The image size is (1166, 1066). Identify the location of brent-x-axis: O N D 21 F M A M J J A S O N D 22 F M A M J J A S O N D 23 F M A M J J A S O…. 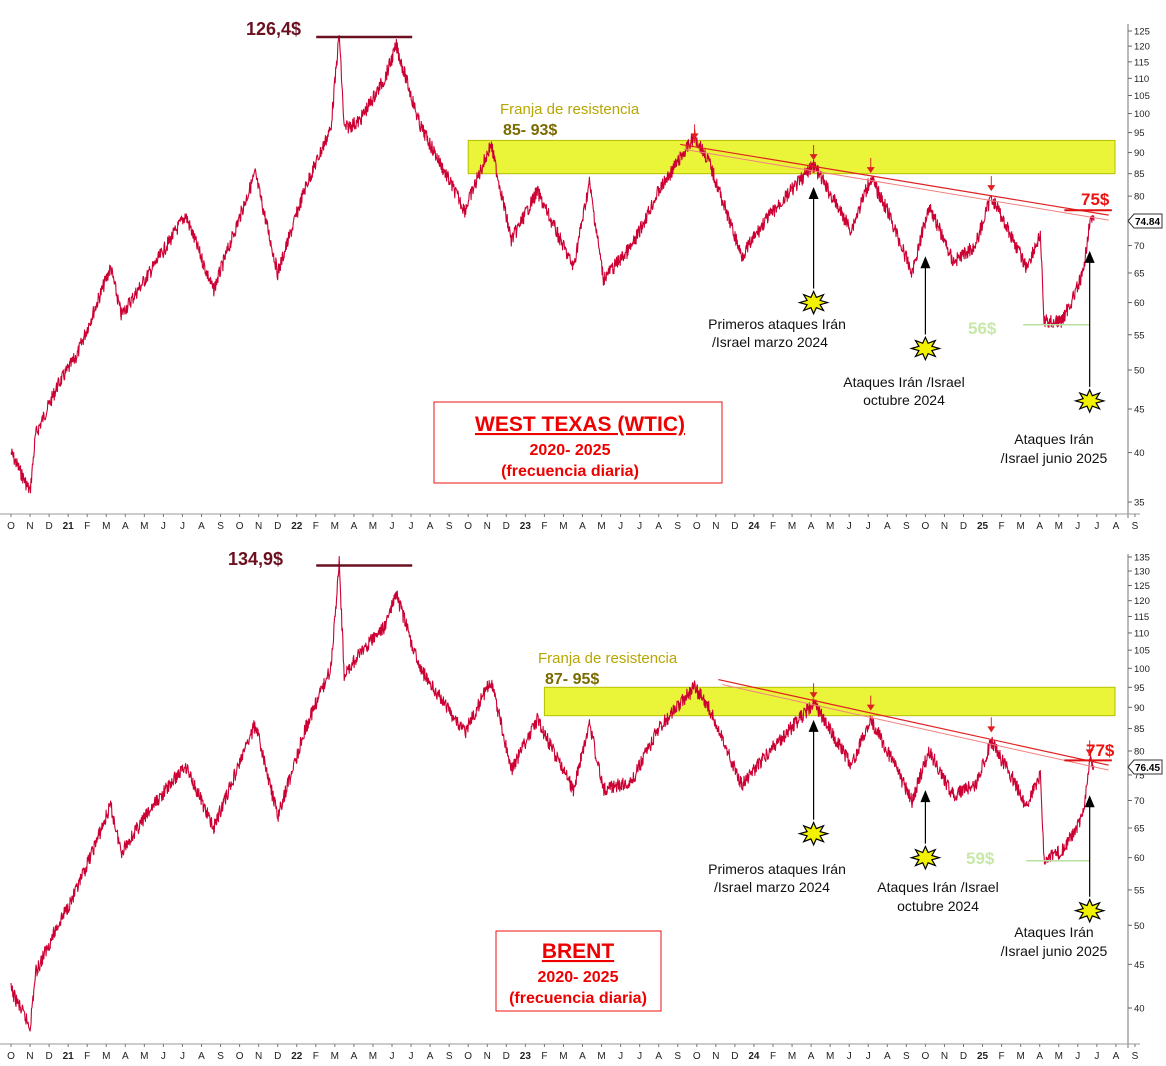
(570, 1052).